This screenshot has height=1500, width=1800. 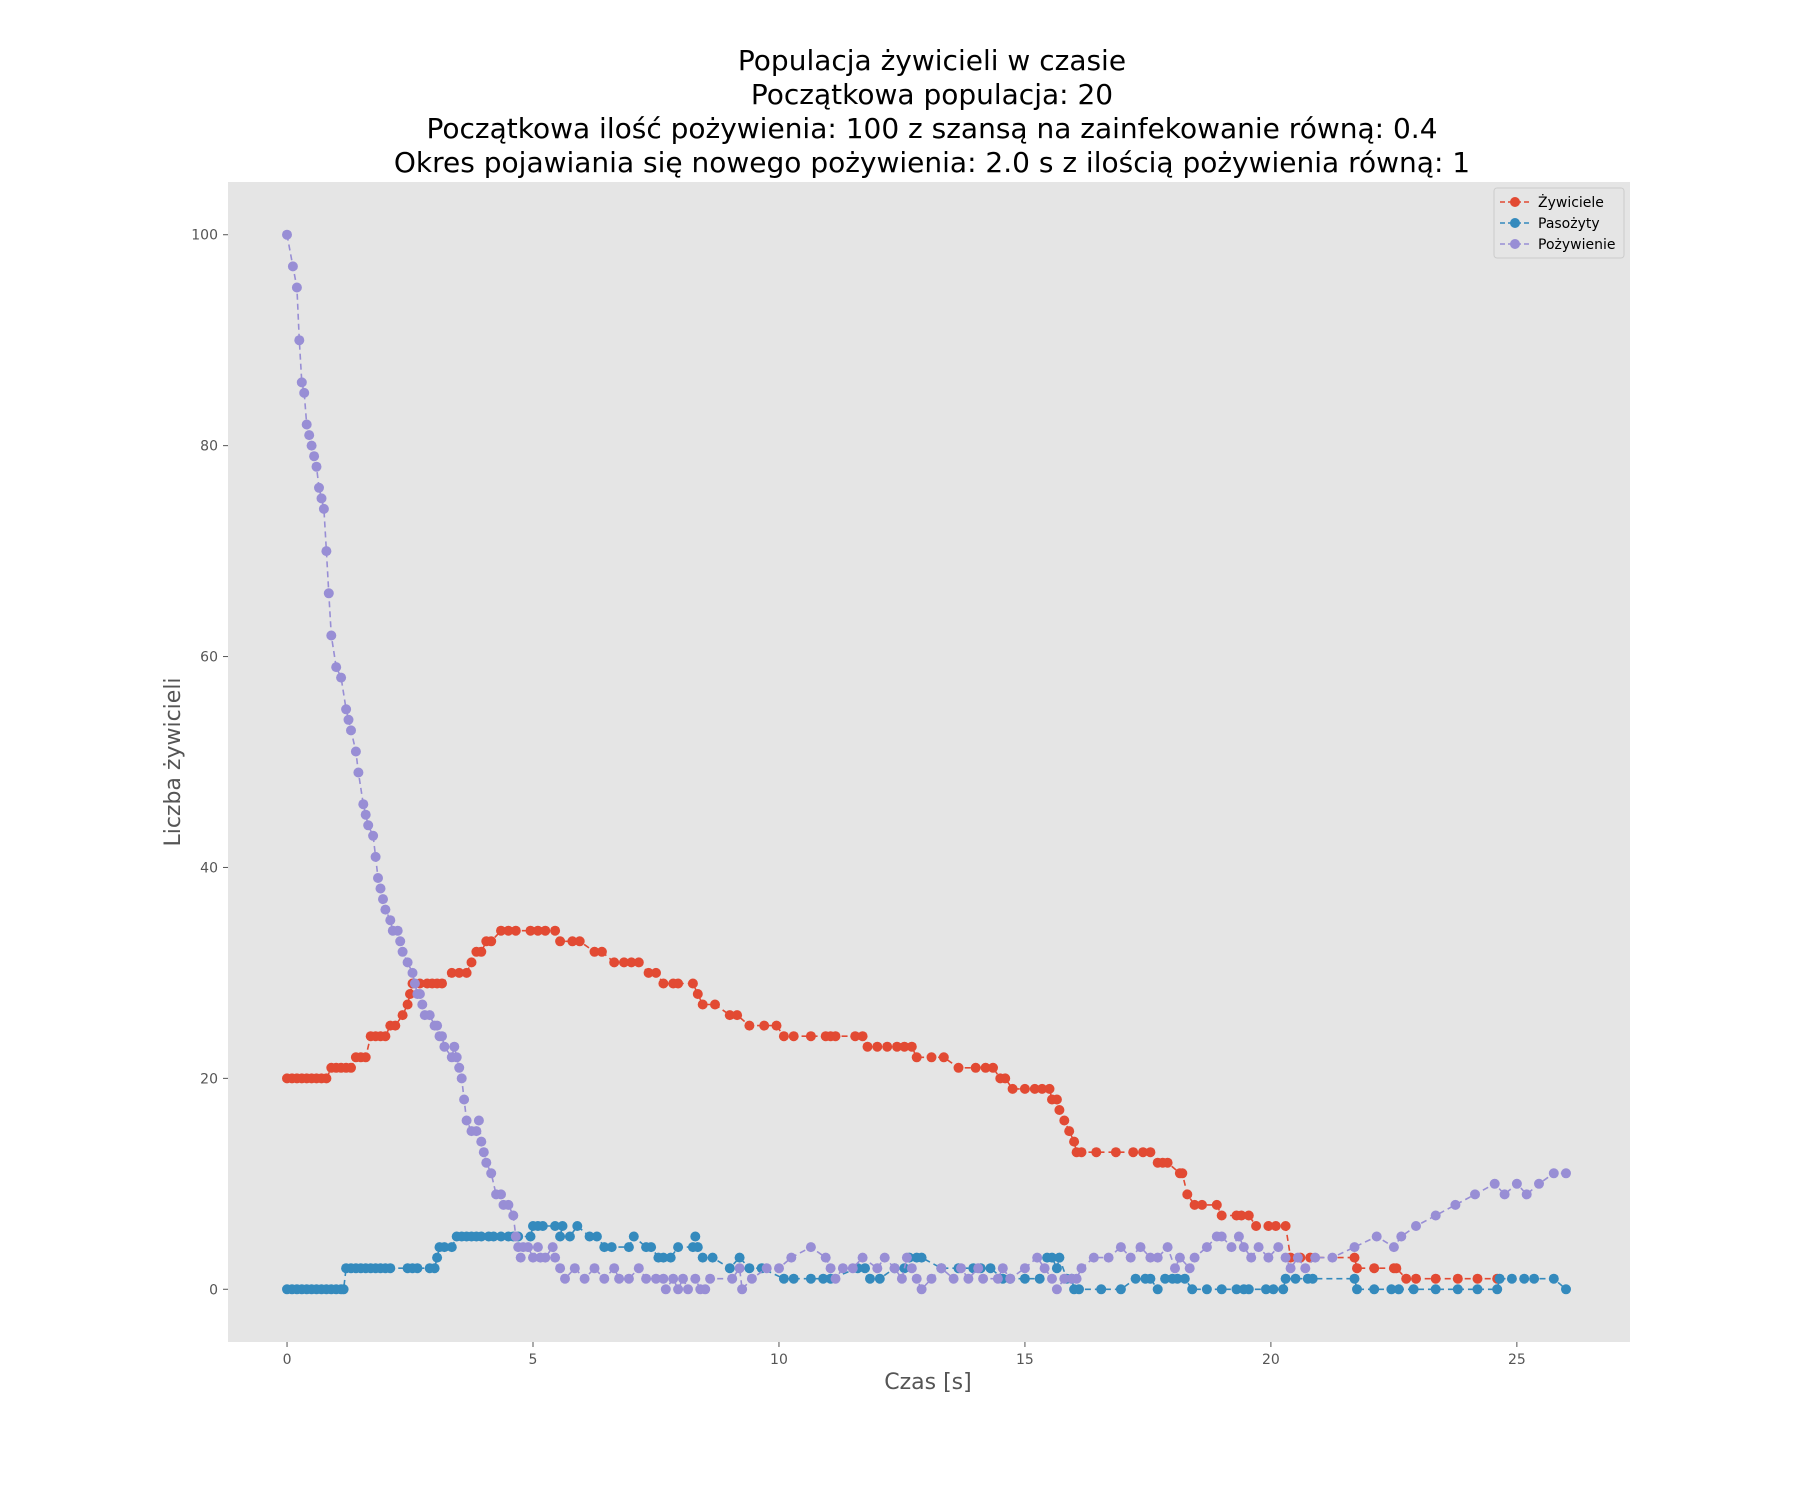 I want to click on title-line-2: Początkowa populacja: 20, so click(x=932, y=94).